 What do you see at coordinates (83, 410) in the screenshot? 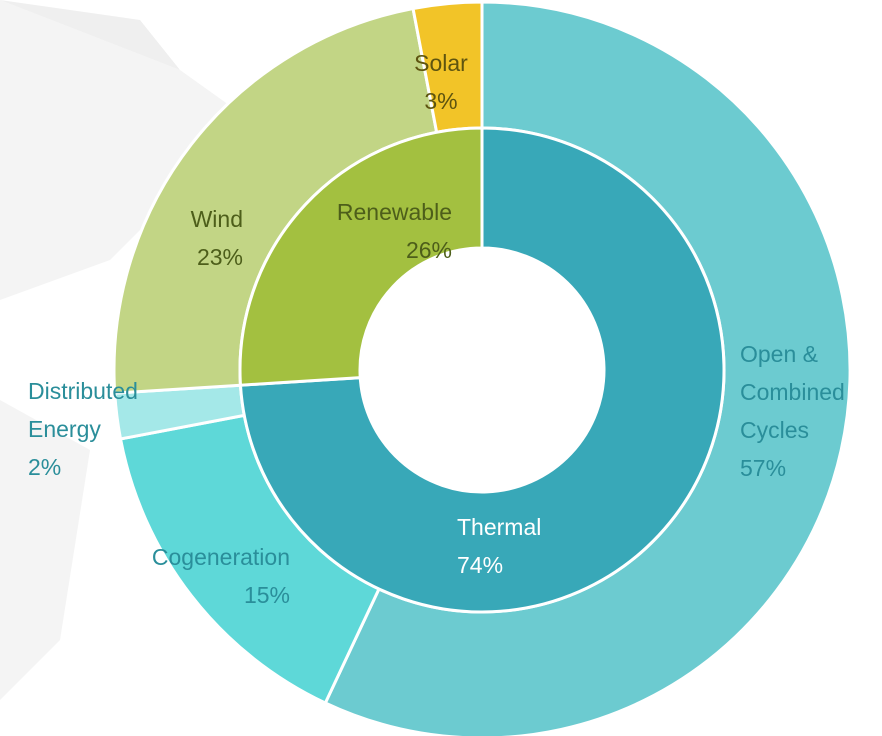
I see `category-label: Distributed Energy` at bounding box center [83, 410].